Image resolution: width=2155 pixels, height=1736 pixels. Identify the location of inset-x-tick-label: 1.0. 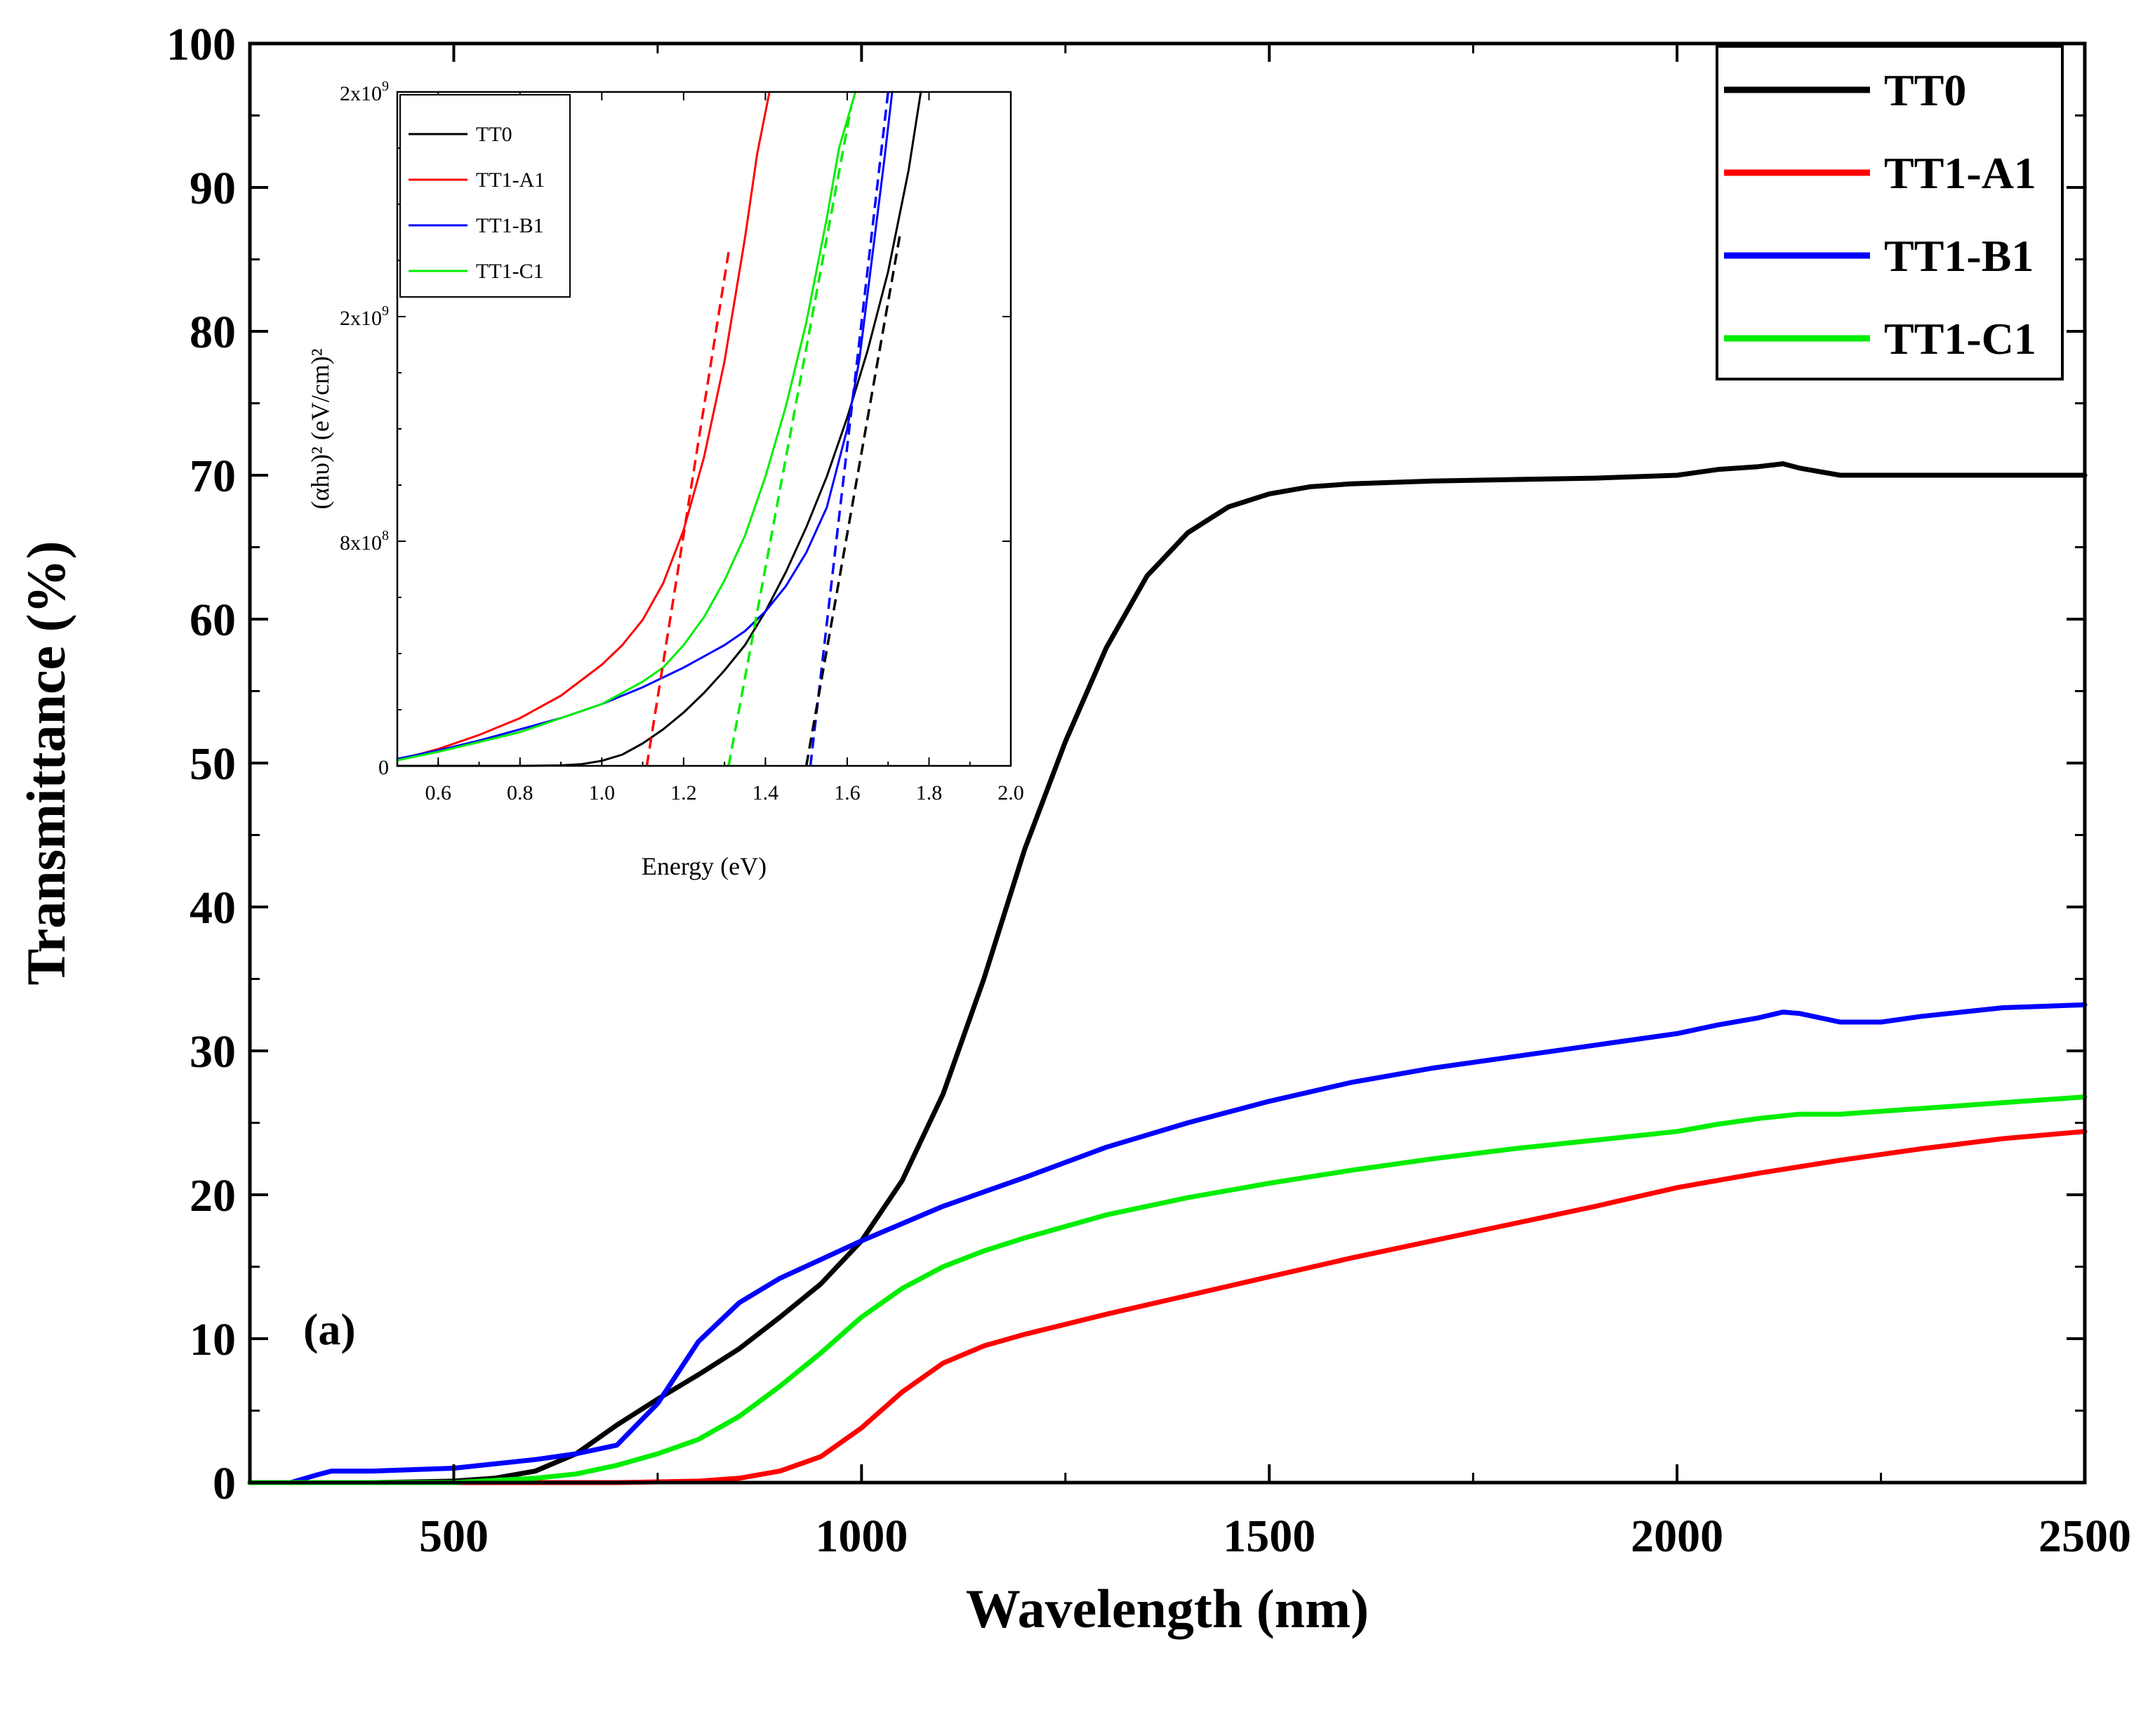
(602, 792).